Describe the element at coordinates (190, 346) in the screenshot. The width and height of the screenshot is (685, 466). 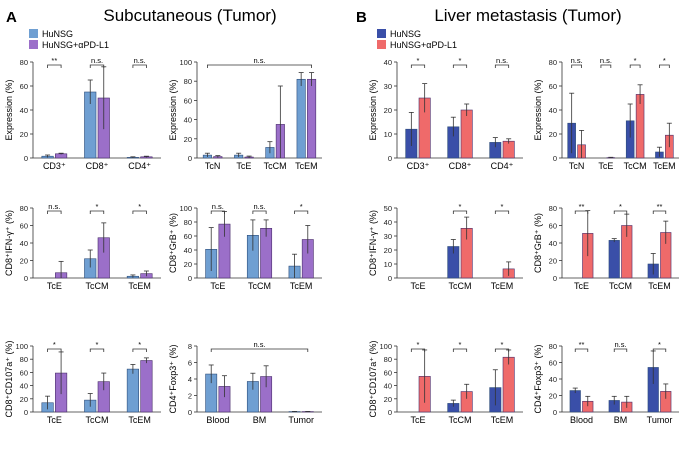
I see `y-tick-label: 8` at that location.